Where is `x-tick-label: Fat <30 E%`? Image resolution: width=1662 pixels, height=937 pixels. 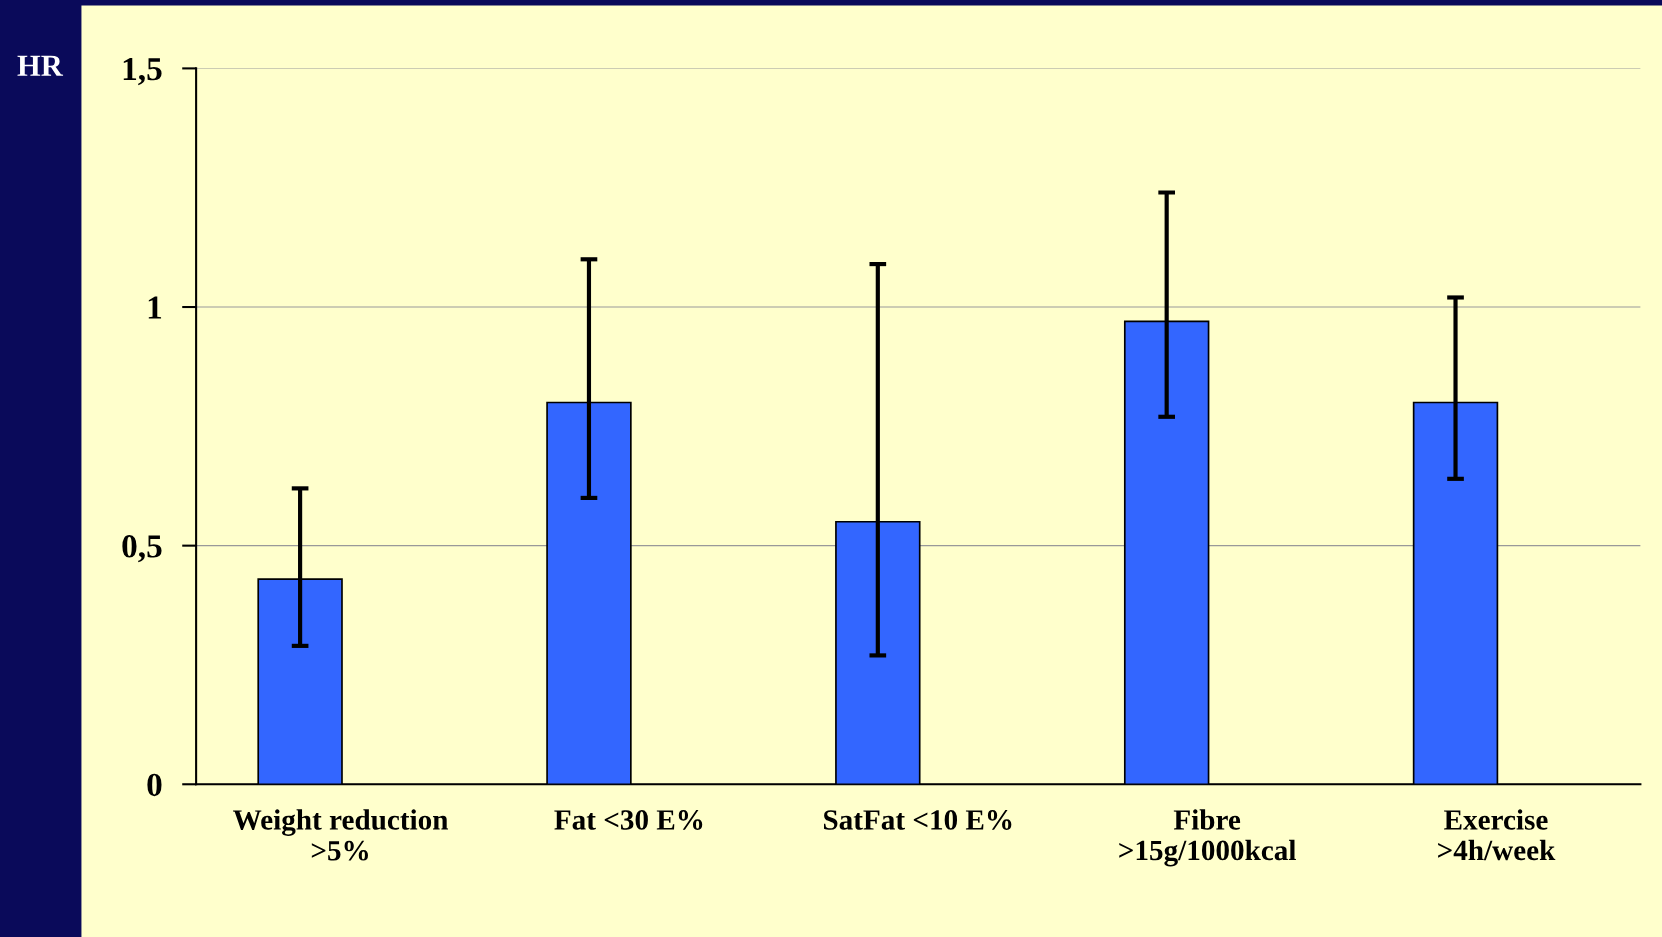 x-tick-label: Fat <30 E% is located at coordinates (628, 820).